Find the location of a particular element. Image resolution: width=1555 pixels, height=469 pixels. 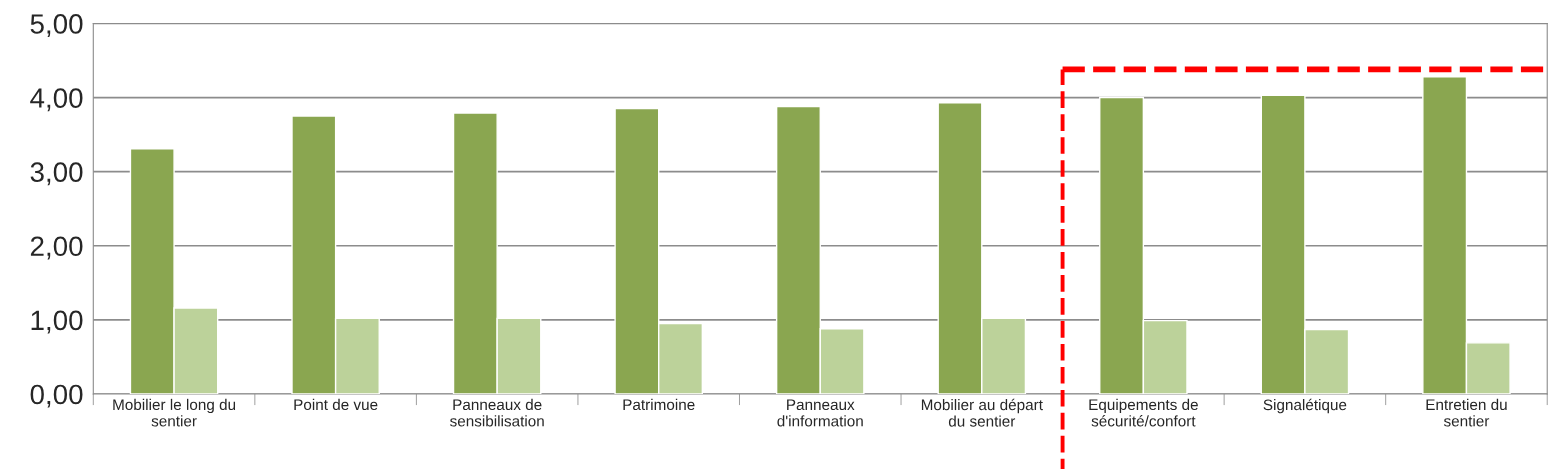

x-tick-label: Mobilier le long du sentier is located at coordinates (174, 412).